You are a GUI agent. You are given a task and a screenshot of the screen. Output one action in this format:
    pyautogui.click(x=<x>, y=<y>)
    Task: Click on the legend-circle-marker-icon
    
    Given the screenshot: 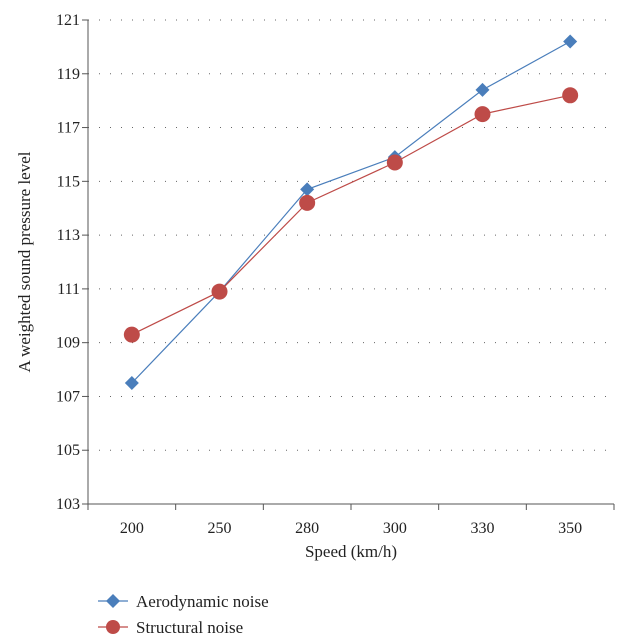 What is the action you would take?
    pyautogui.click(x=113, y=627)
    